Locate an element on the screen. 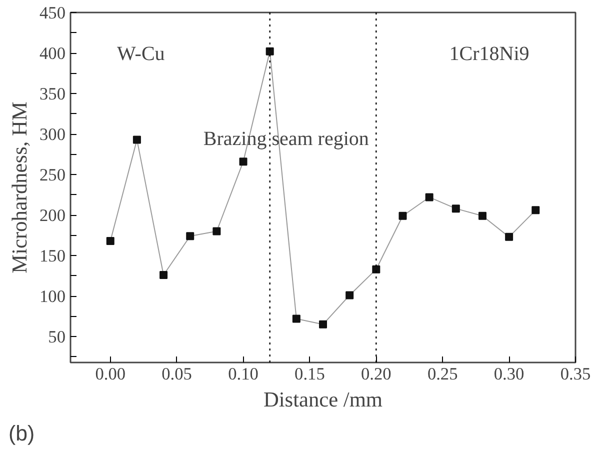 This screenshot has height=458, width=608. y-tick-label: 100 is located at coordinates (53, 296).